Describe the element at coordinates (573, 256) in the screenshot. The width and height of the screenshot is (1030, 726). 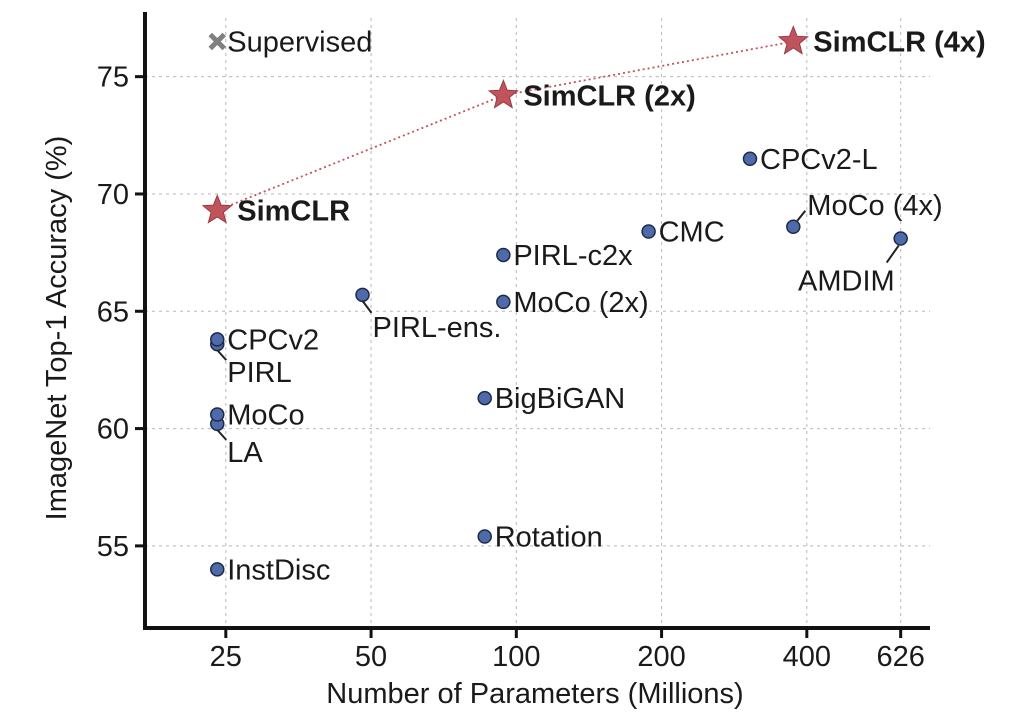
I see `point-label: PIRL-c2x` at that location.